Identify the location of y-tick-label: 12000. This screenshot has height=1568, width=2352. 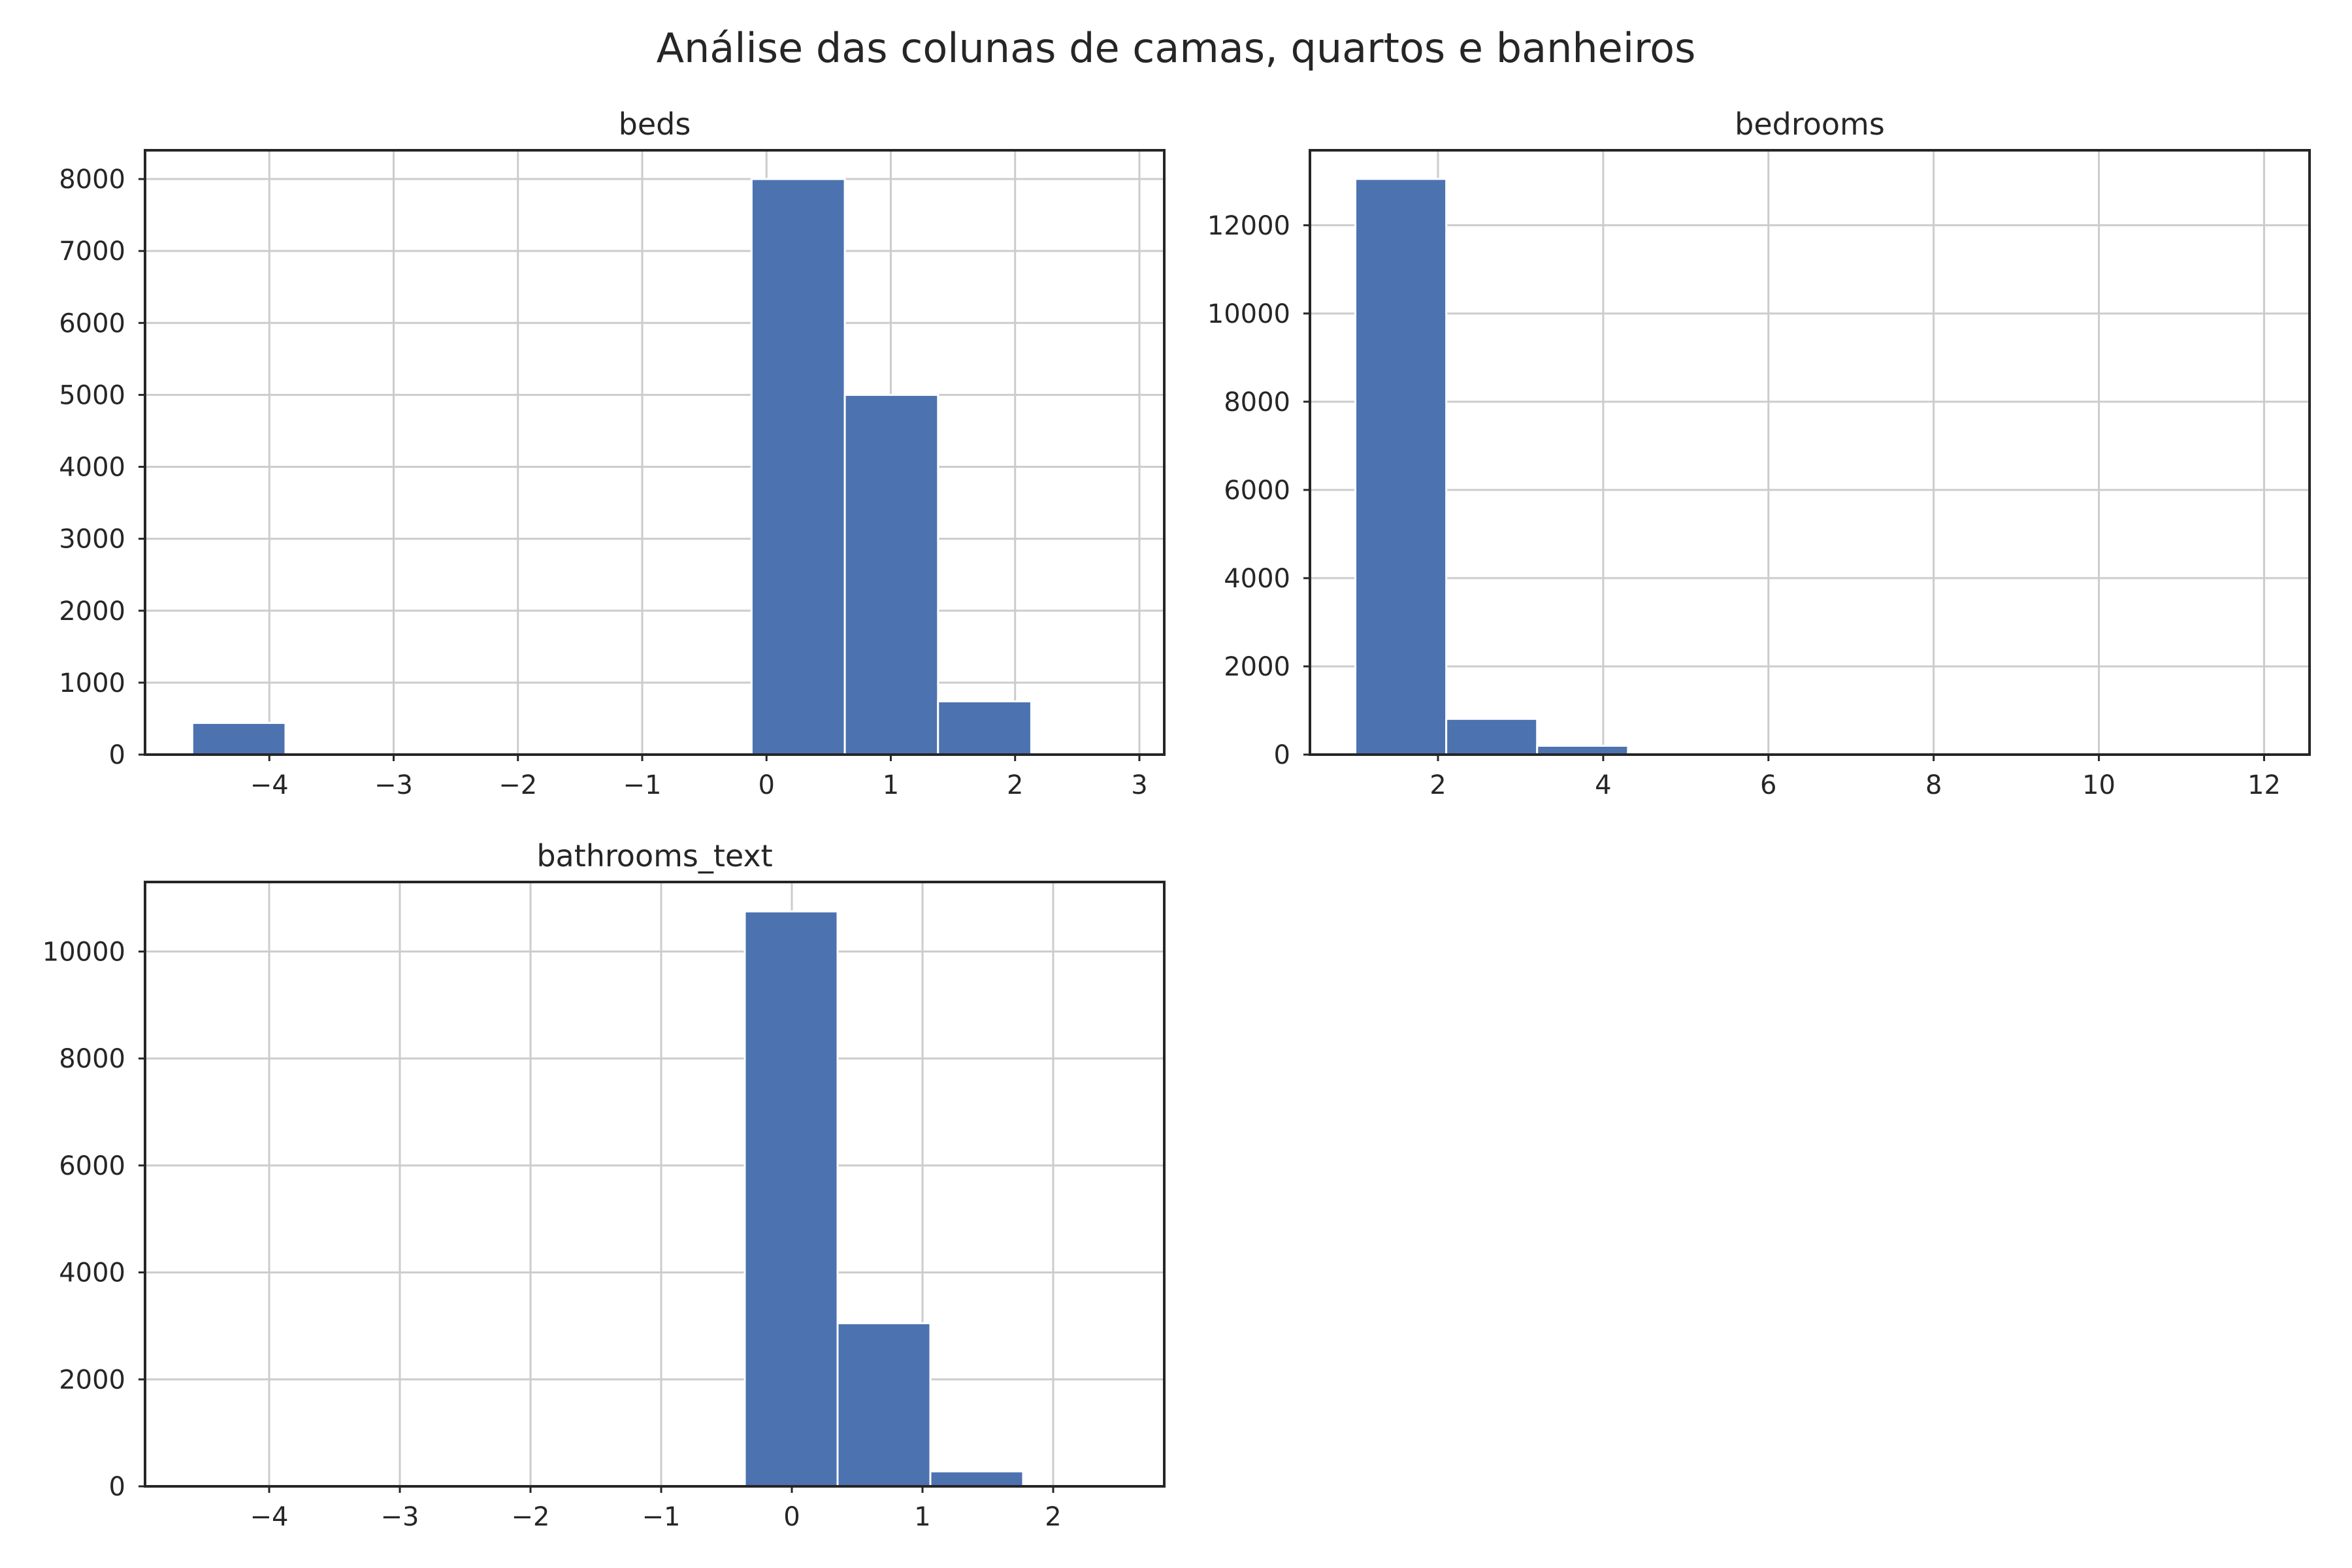
(1248, 226).